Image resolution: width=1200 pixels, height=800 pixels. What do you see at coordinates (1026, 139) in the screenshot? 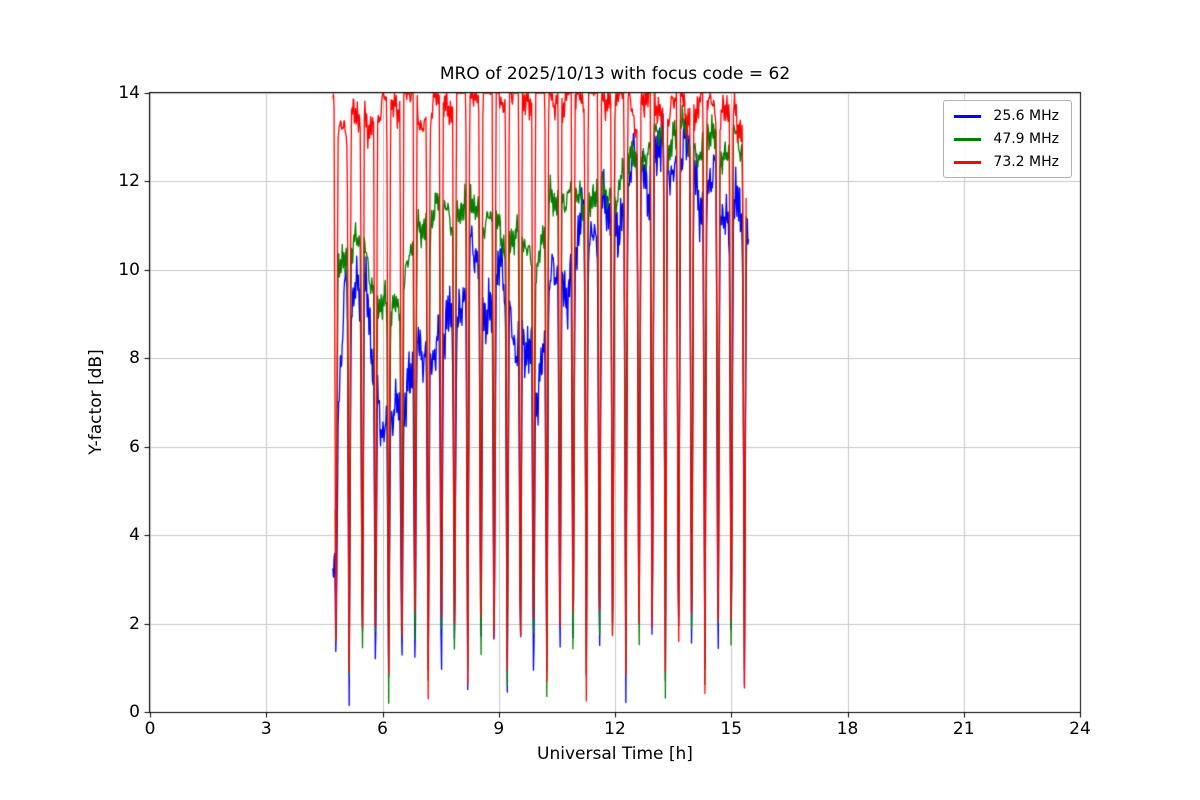
I see `legend-label: 47.9 MHz` at bounding box center [1026, 139].